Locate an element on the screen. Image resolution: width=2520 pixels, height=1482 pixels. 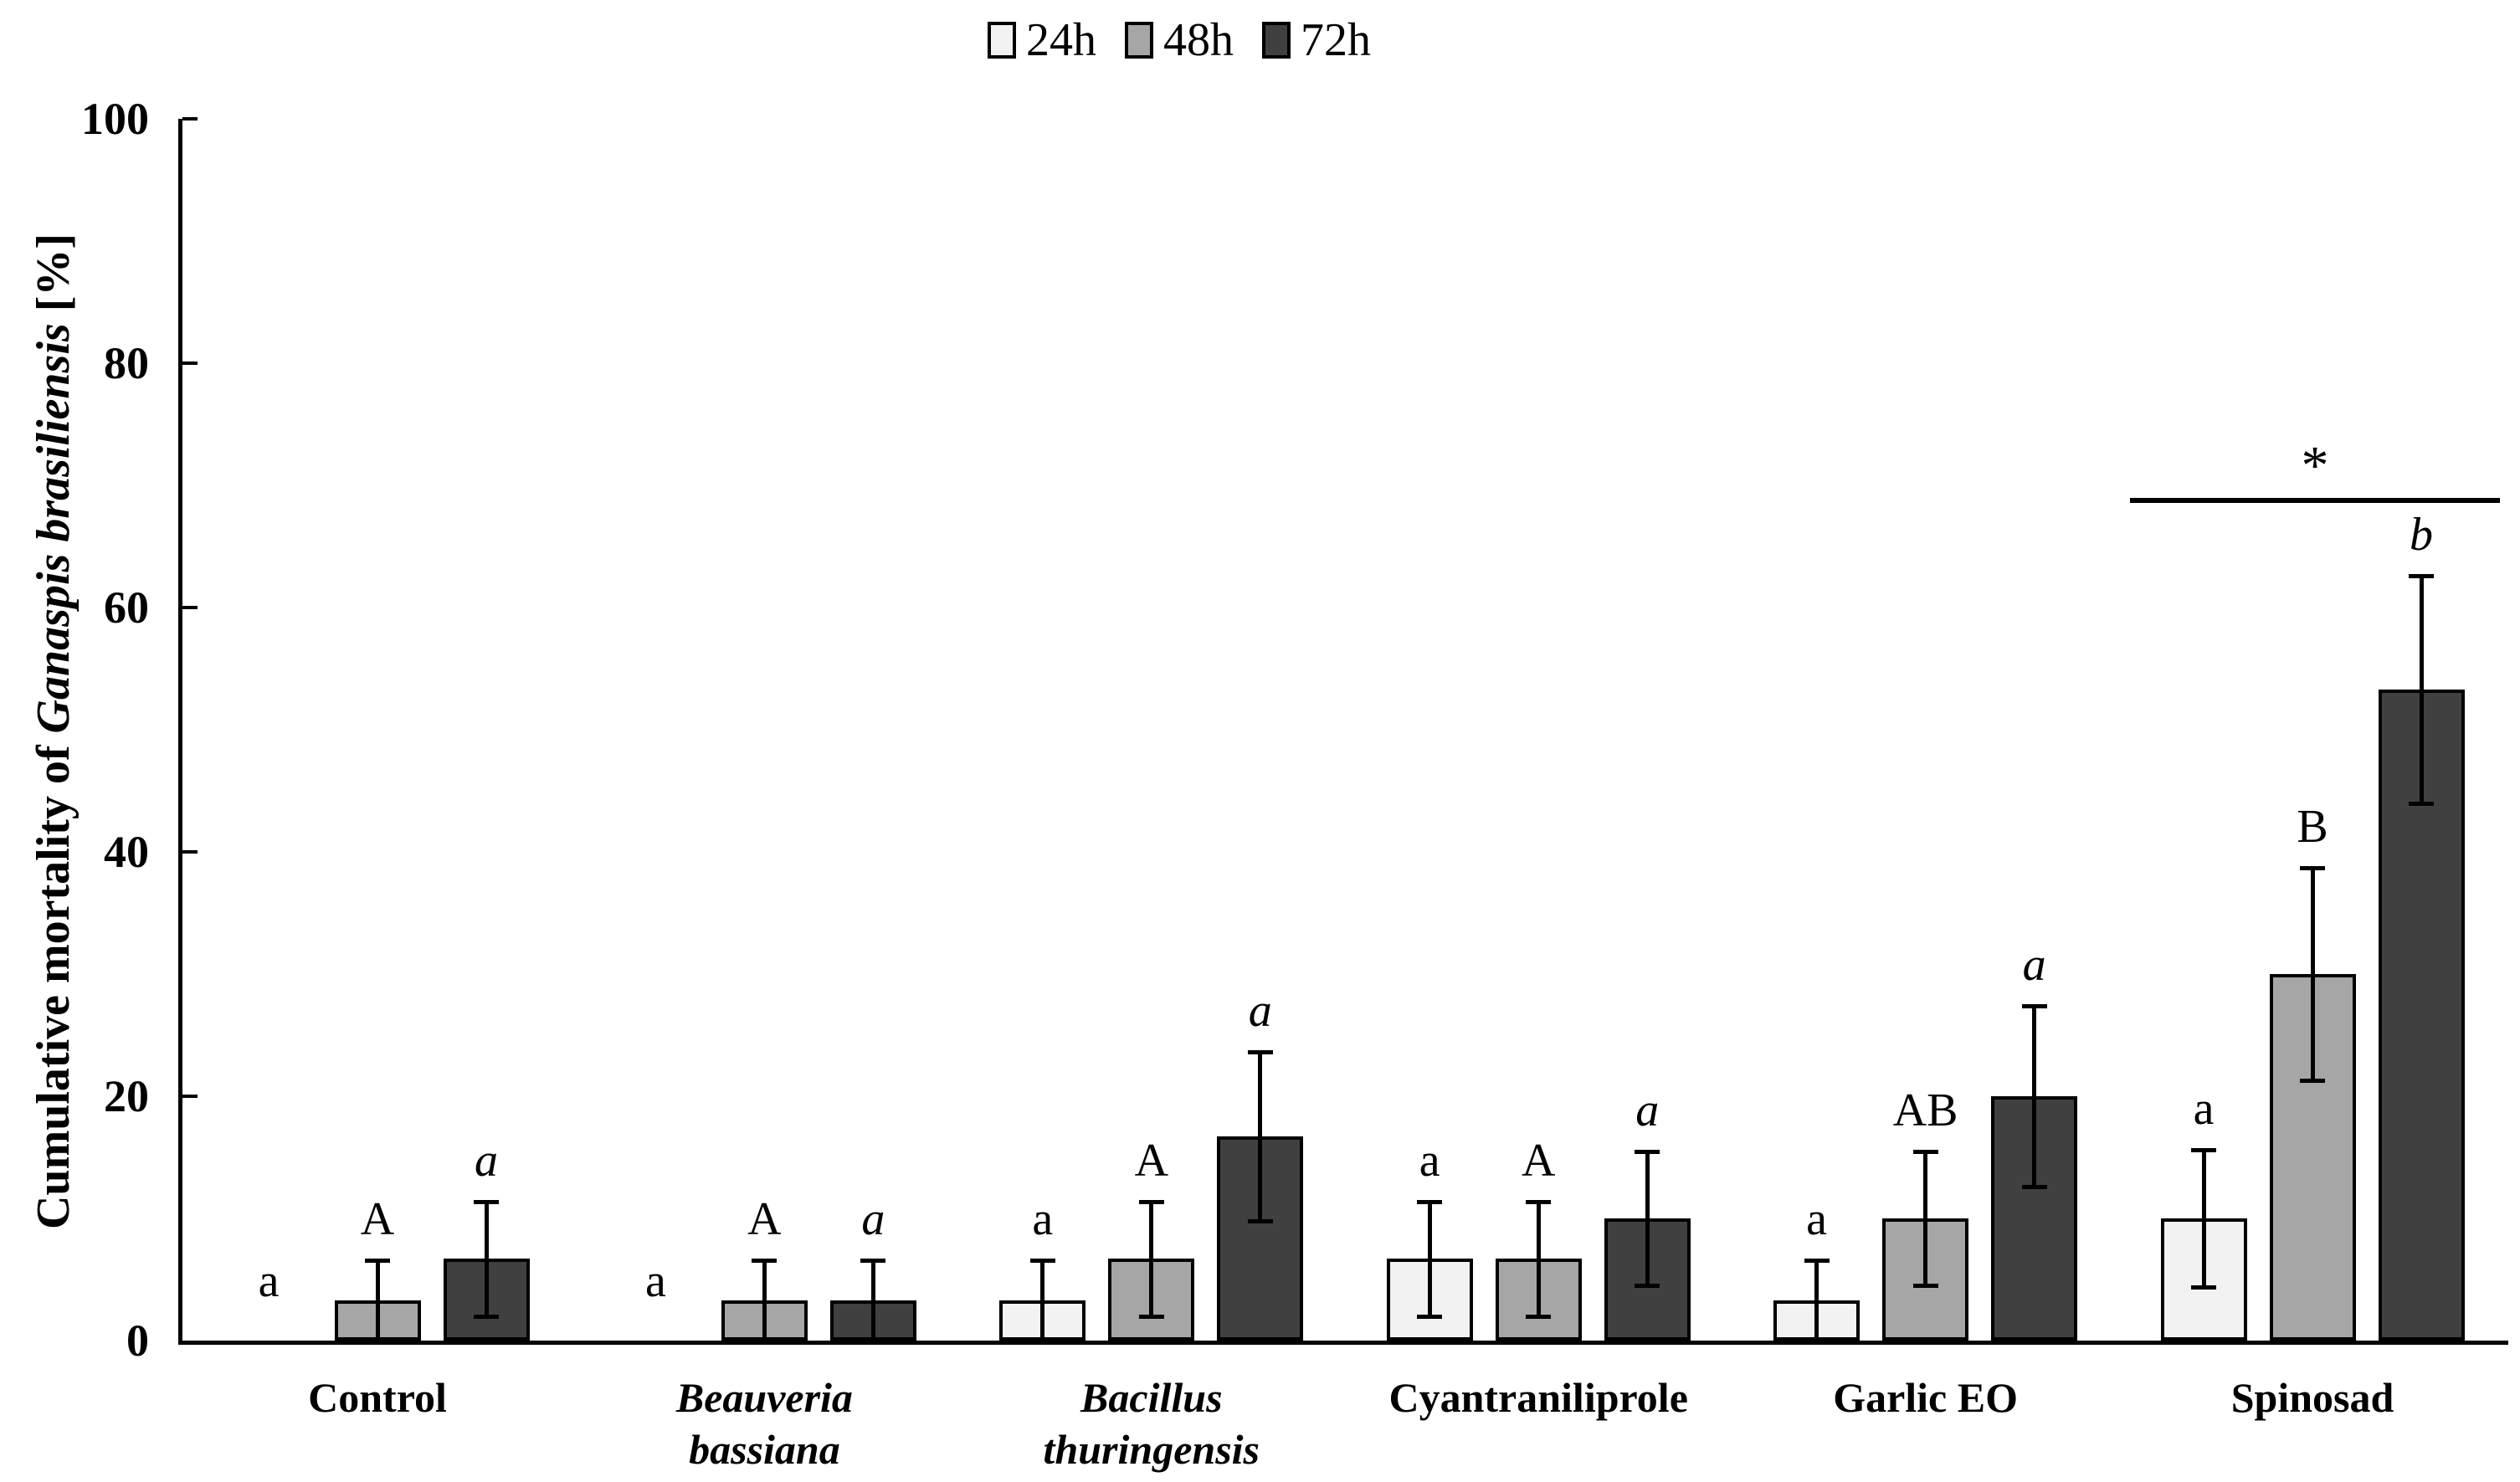
letter-control-48h: A is located at coordinates (377, 1218).